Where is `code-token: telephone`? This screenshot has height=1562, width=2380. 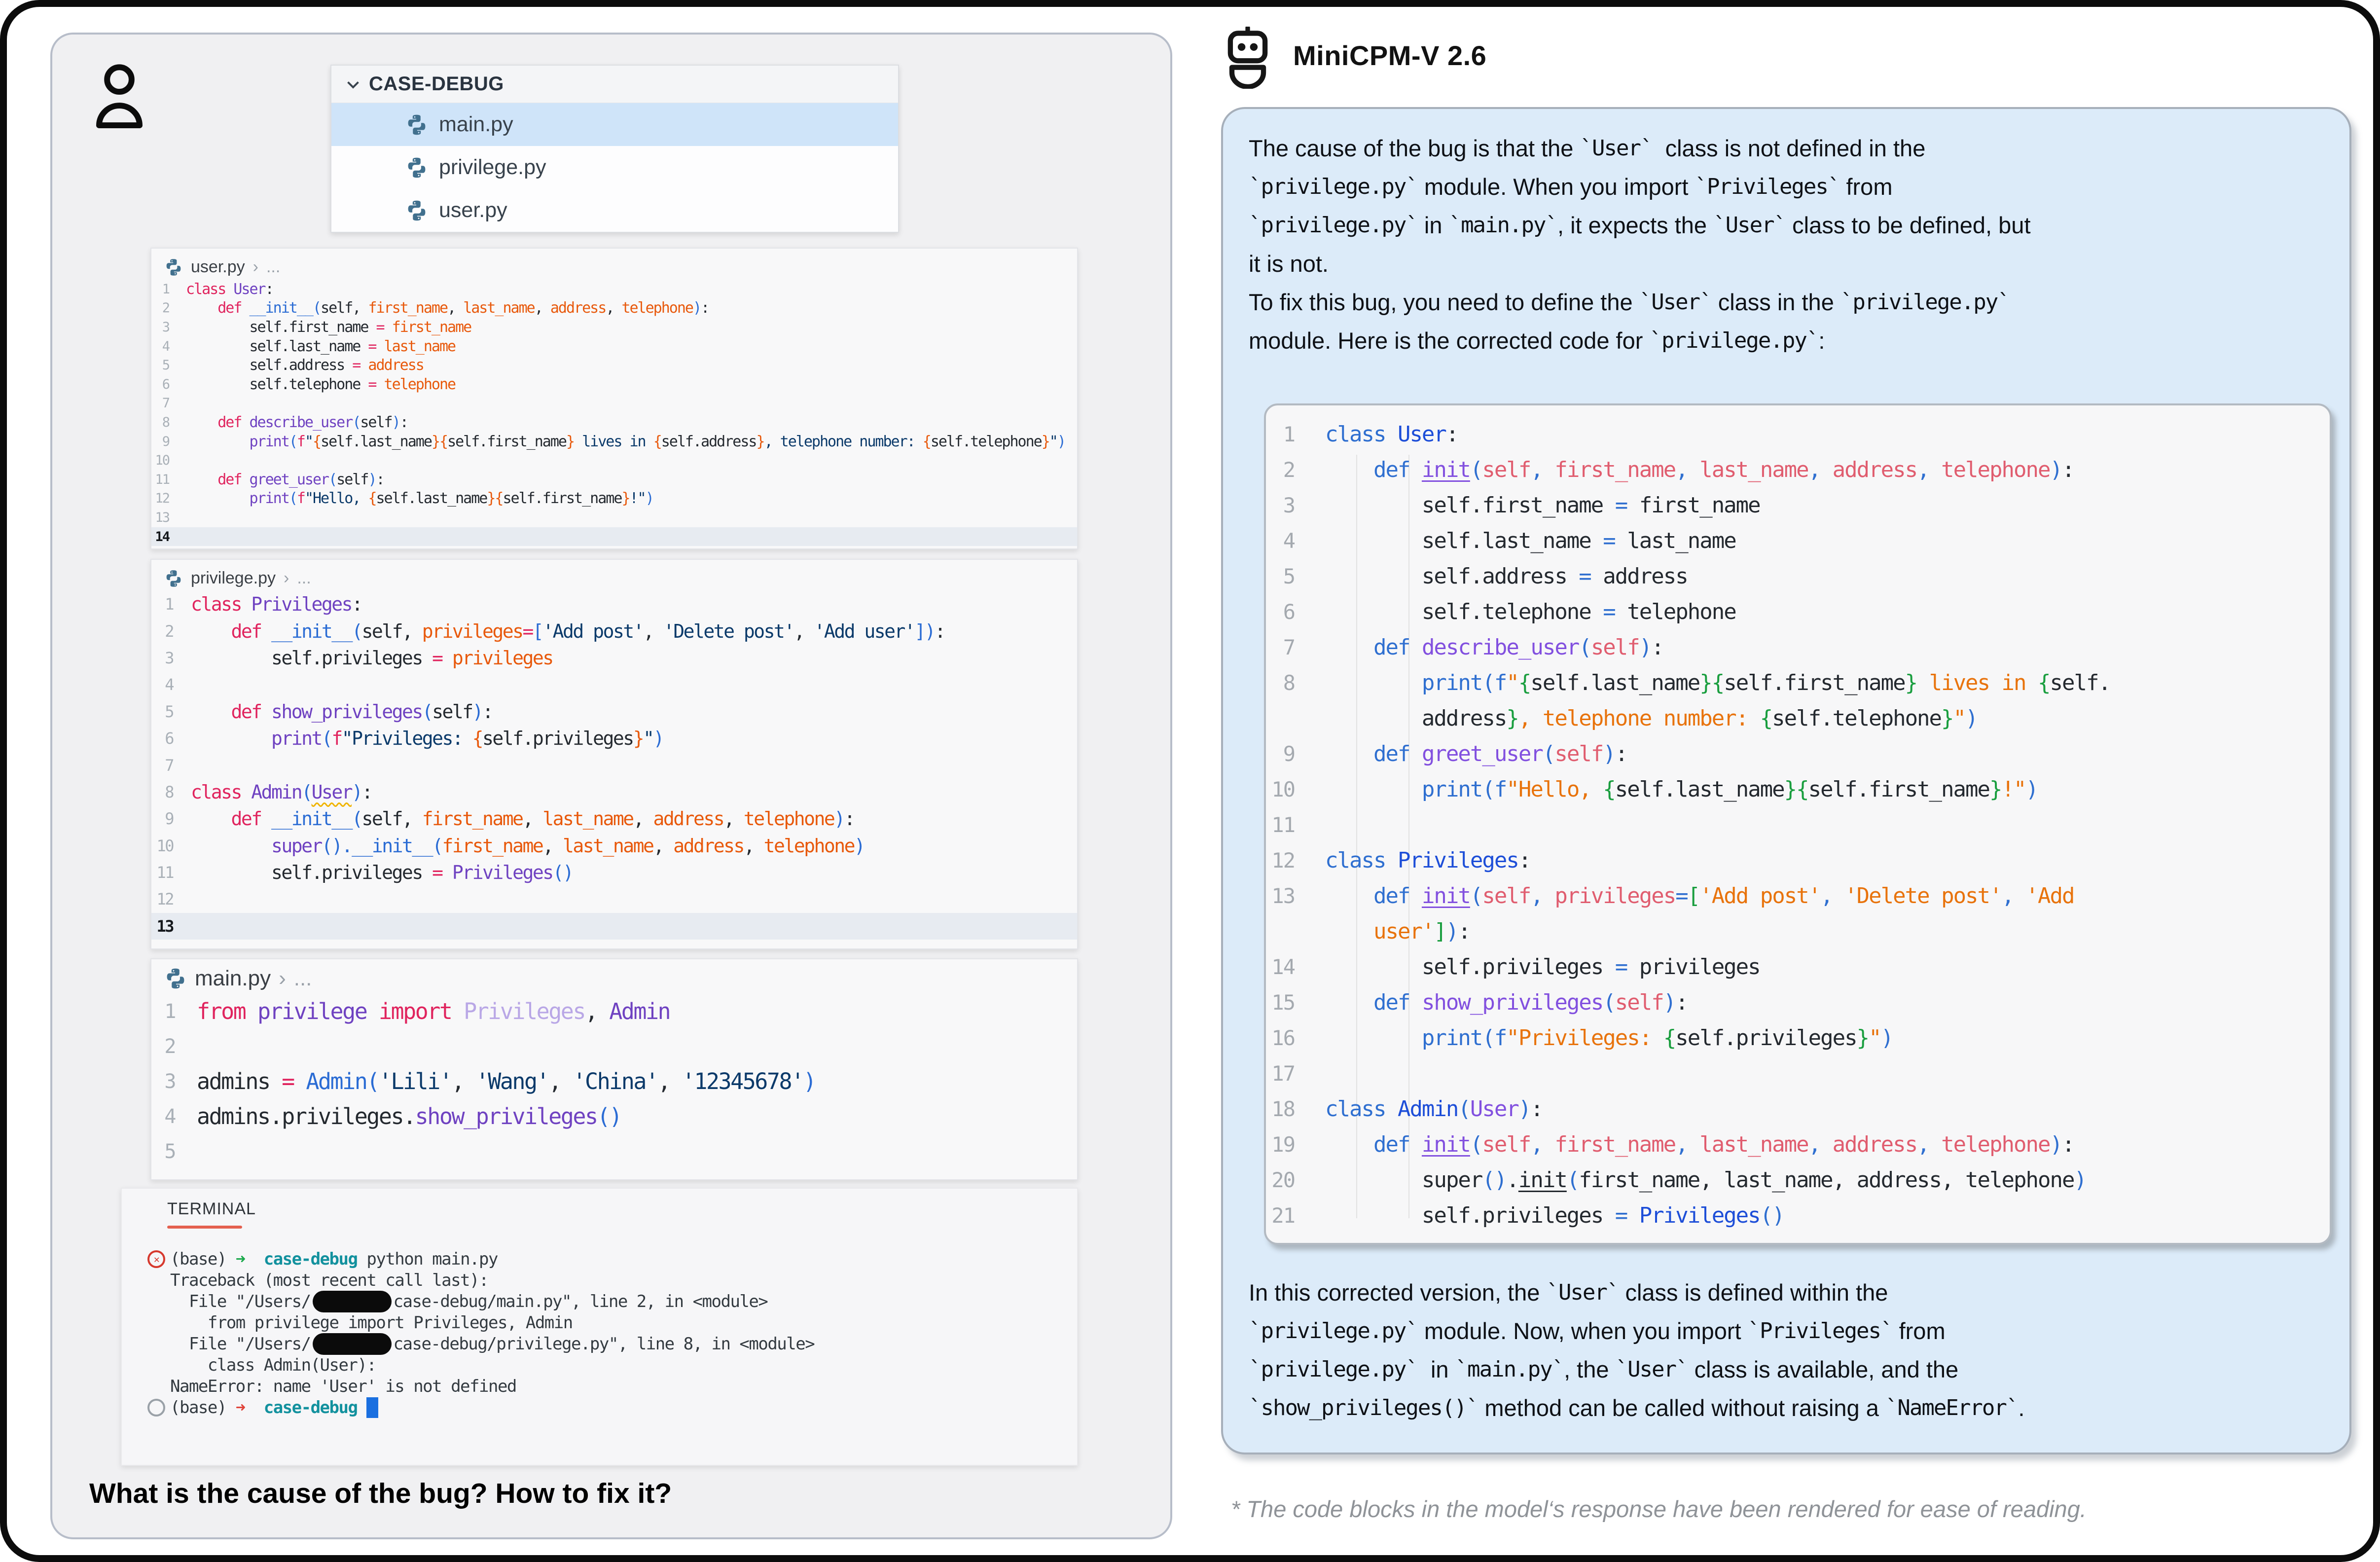 code-token: telephone is located at coordinates (789, 819).